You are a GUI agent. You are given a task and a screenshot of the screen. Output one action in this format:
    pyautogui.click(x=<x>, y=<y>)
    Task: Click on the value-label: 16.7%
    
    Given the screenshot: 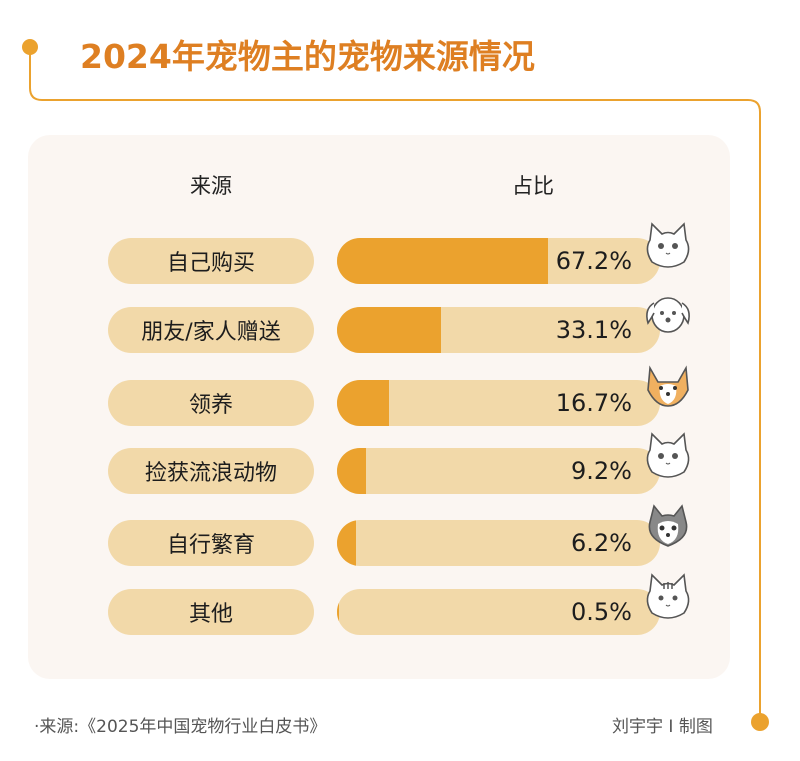 What is the action you would take?
    pyautogui.click(x=593, y=403)
    